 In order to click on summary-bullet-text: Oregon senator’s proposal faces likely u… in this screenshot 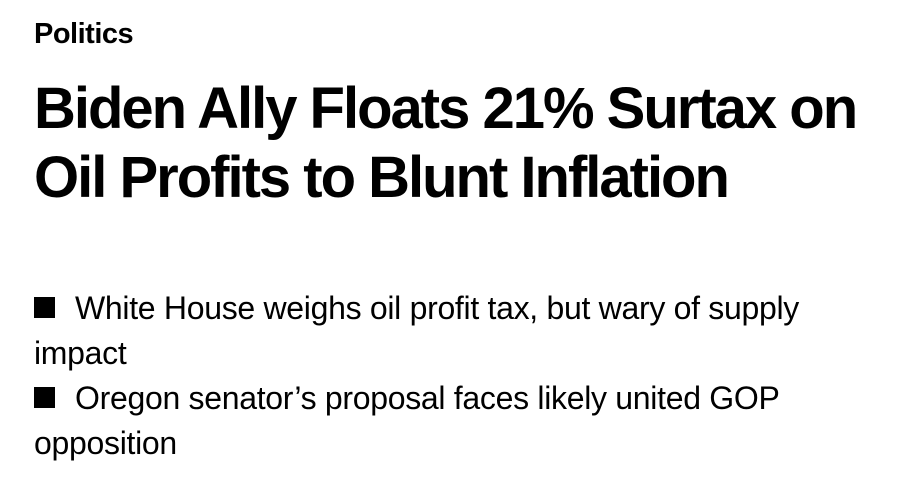, I will do `click(406, 420)`.